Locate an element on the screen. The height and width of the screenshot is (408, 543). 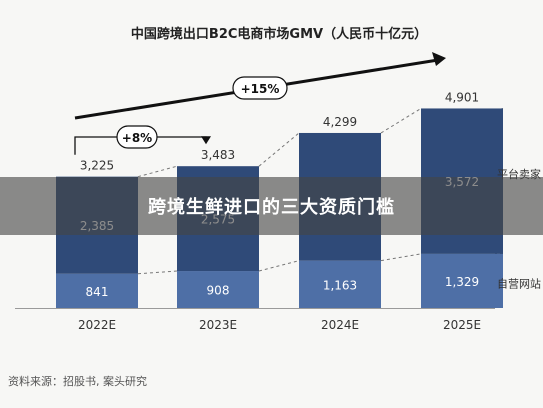
title-banner: 跨境生鲜进口的三大资质门槛 is located at coordinates (271, 206).